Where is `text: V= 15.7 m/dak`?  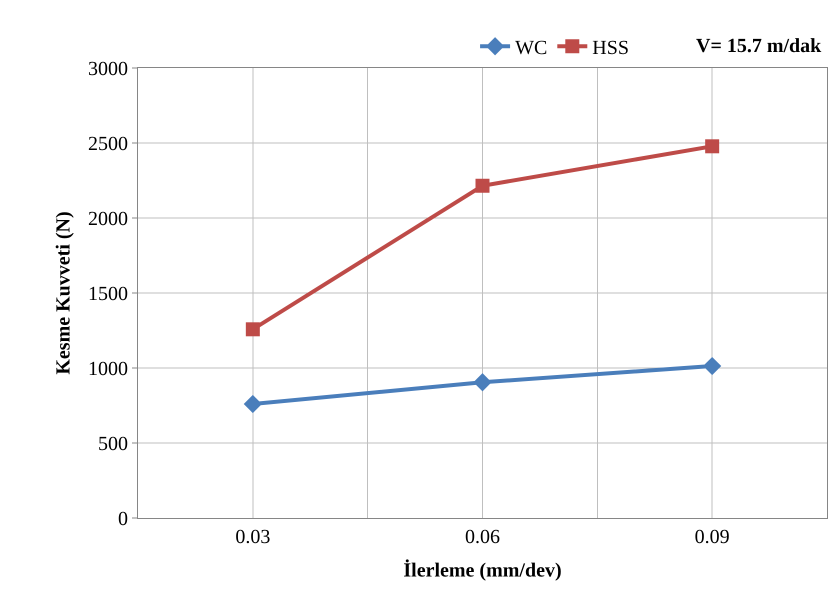
text: V= 15.7 m/dak is located at coordinates (759, 46).